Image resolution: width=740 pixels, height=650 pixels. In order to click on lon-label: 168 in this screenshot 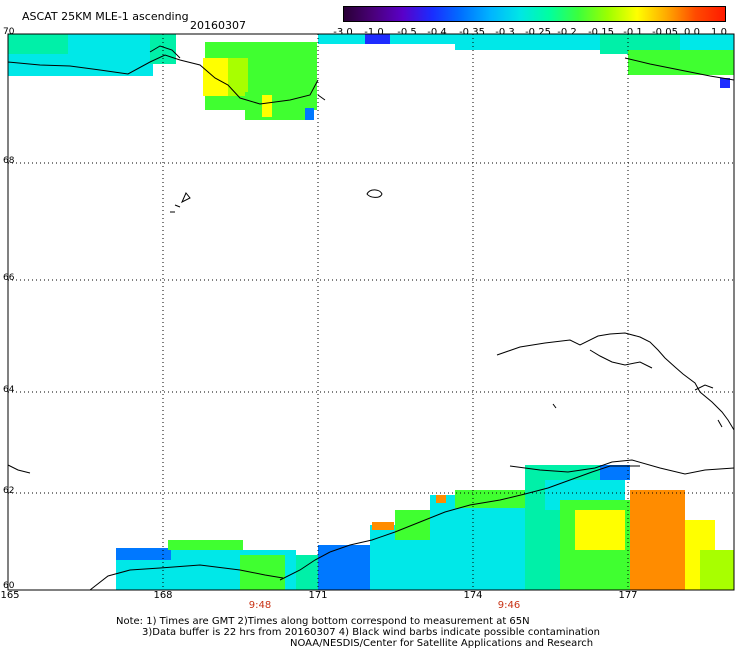, I will do `click(163, 595)`.